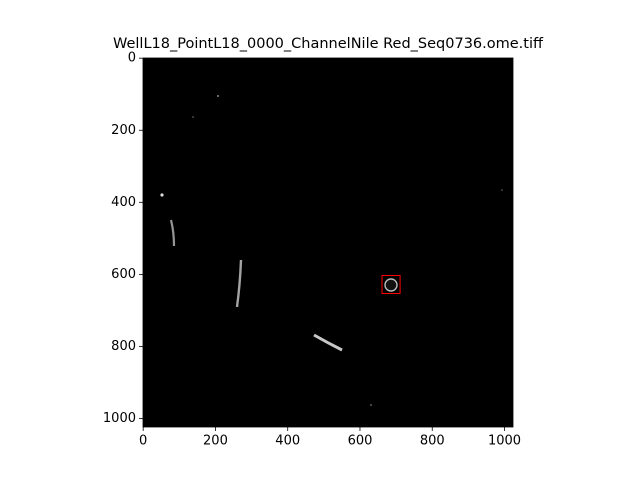  What do you see at coordinates (123, 274) in the screenshot?
I see `y-tick-label: 600` at bounding box center [123, 274].